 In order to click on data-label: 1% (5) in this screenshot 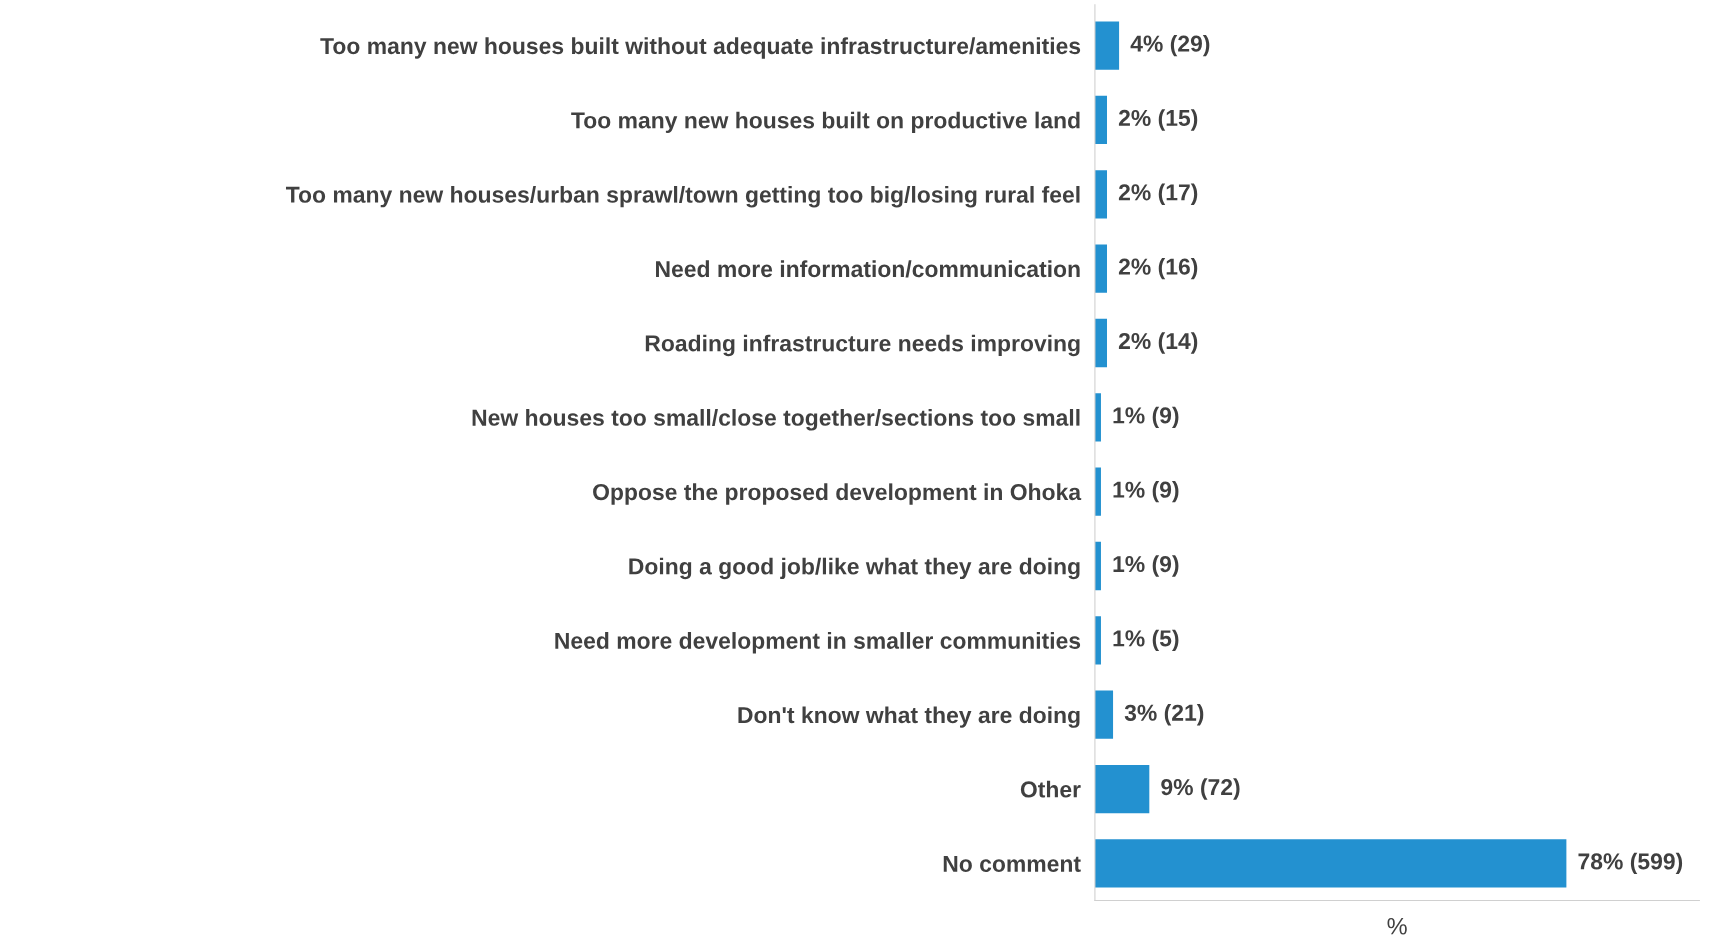, I will do `click(1146, 640)`.